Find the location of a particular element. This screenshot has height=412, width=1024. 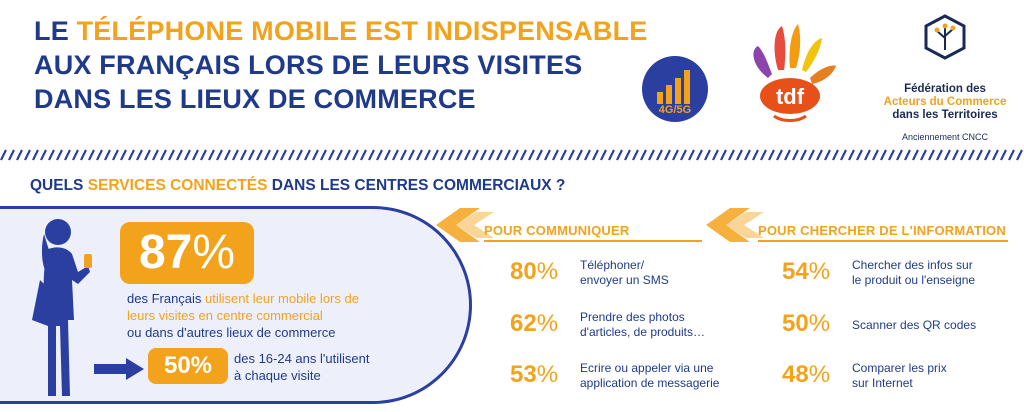

main-stat-text-end: ou dans d'autres lieux de commerce is located at coordinates (231, 332).